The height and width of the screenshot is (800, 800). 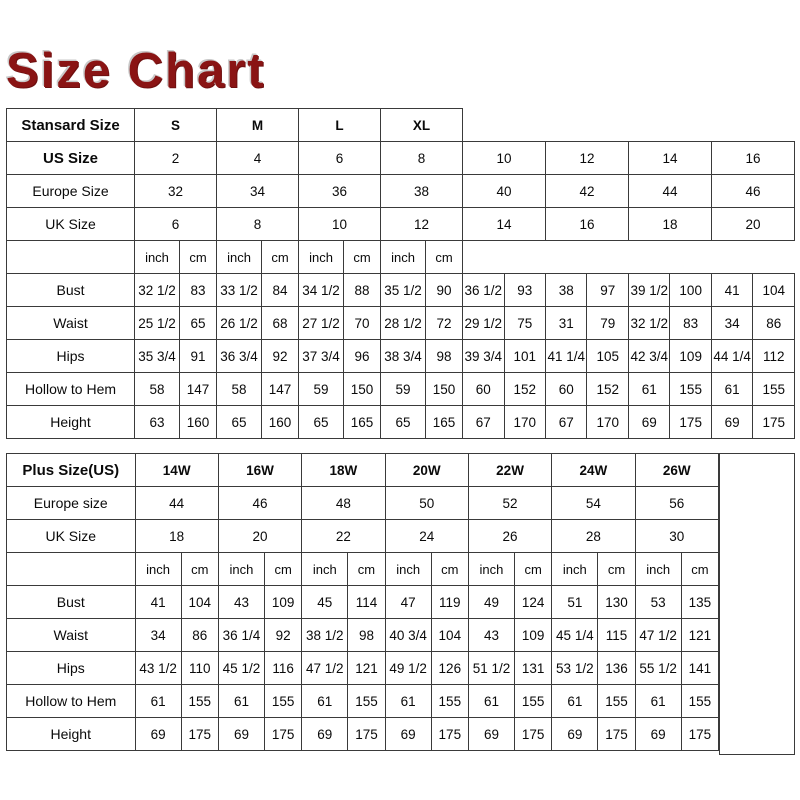 I want to click on measure-inch-cell: 53 1/2, so click(x=575, y=668).